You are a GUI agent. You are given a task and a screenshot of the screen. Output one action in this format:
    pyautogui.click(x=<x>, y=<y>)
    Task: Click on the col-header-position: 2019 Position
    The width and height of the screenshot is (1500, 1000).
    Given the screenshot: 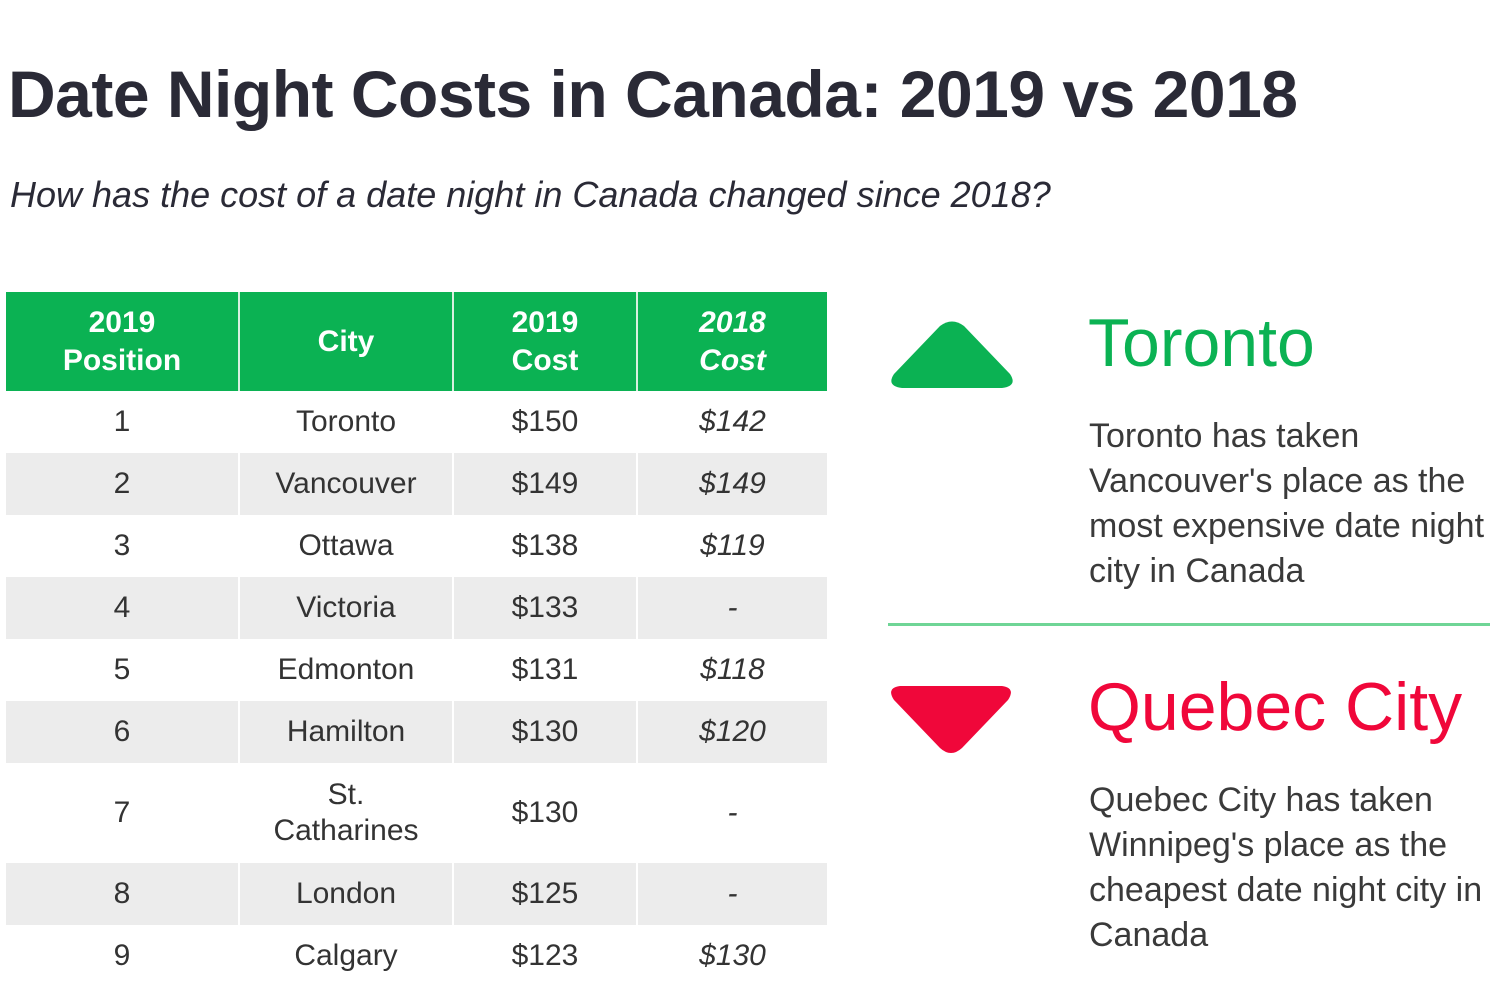 What is the action you would take?
    pyautogui.click(x=123, y=341)
    